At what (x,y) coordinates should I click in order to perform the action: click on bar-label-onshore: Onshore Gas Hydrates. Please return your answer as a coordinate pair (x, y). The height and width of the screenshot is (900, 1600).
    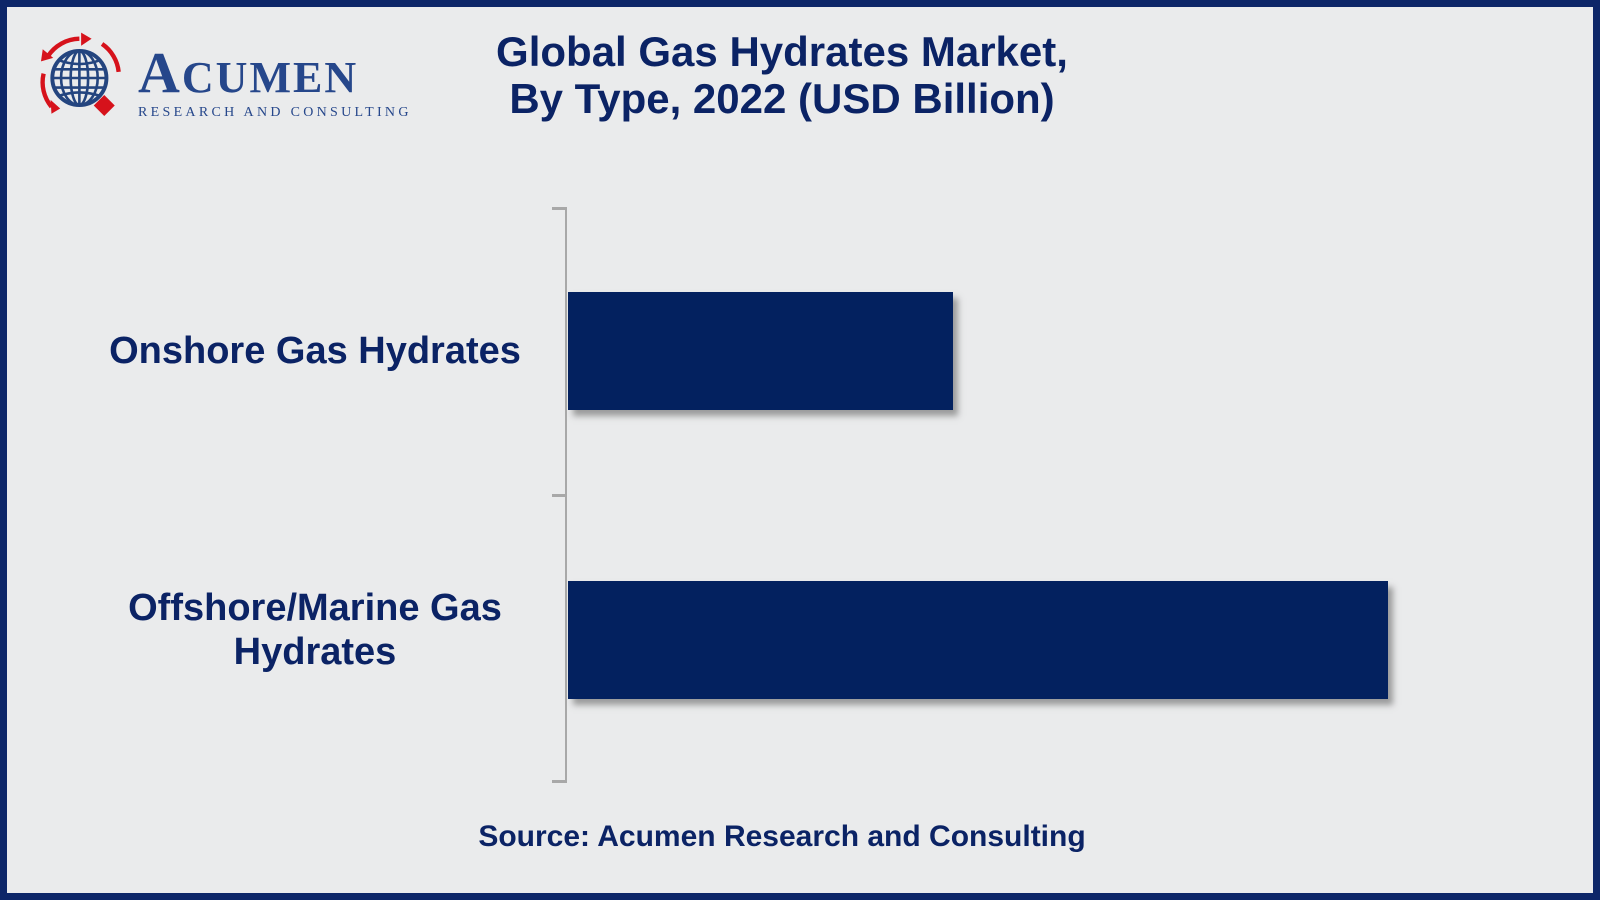
    Looking at the image, I should click on (315, 351).